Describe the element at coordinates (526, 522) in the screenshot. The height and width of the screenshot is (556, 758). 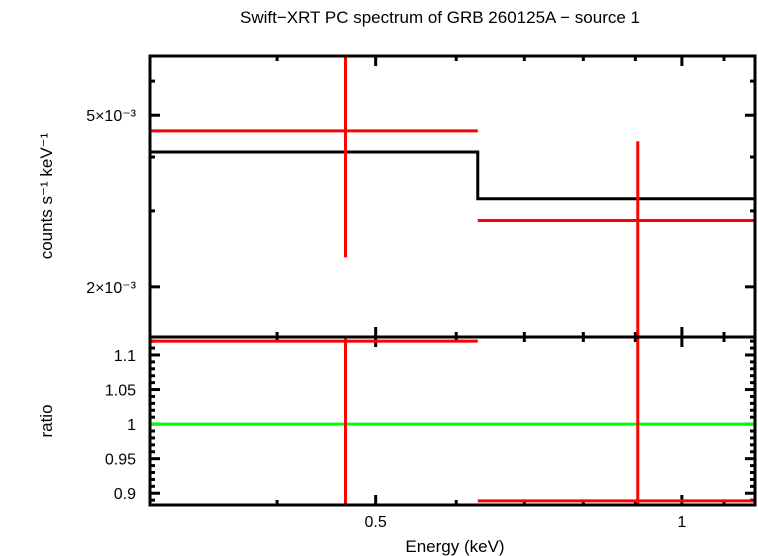
I see `x-tick-labels: 0.5 1` at that location.